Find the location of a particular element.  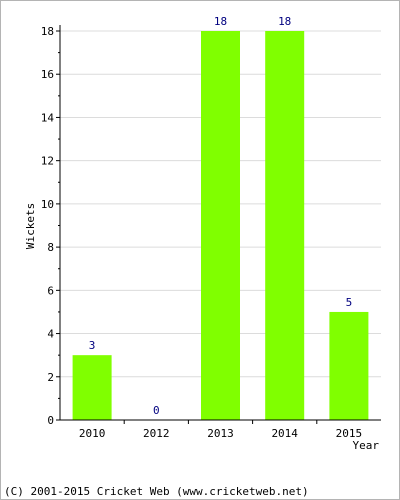

y-tick-label: 12 is located at coordinates (47, 161).